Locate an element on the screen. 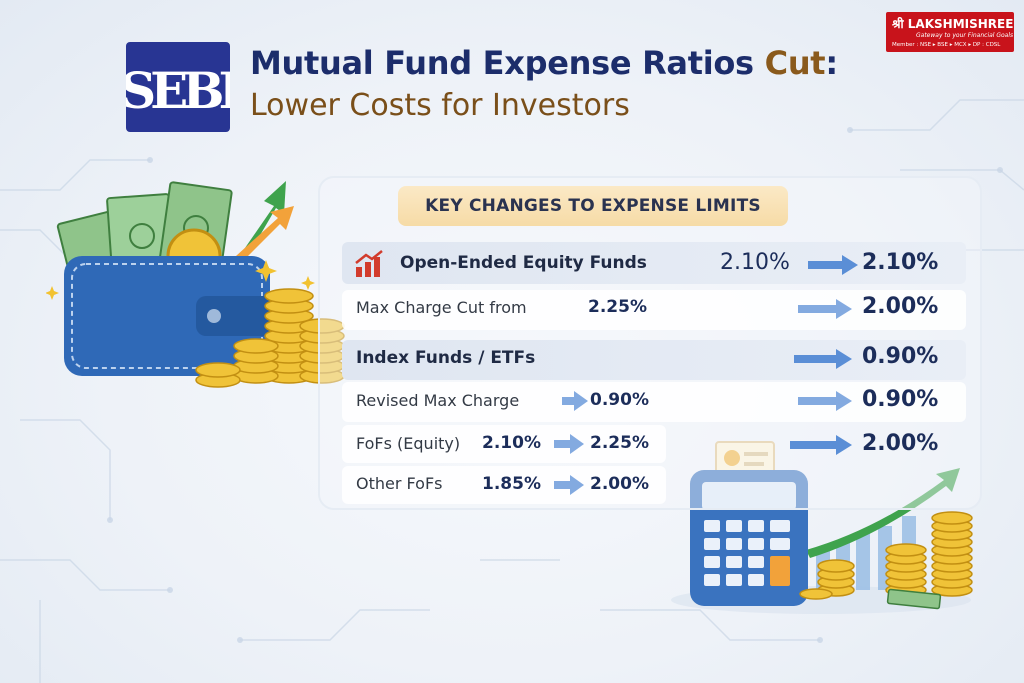 Image resolution: width=1024 pixels, height=683 pixels. wallet-icon is located at coordinates (167, 316).